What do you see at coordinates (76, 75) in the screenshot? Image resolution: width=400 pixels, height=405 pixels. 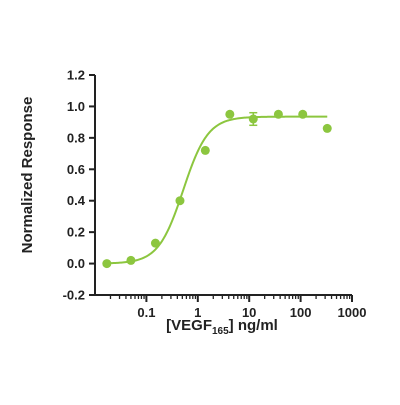 I see `y-tick-label: 1.2` at bounding box center [76, 75].